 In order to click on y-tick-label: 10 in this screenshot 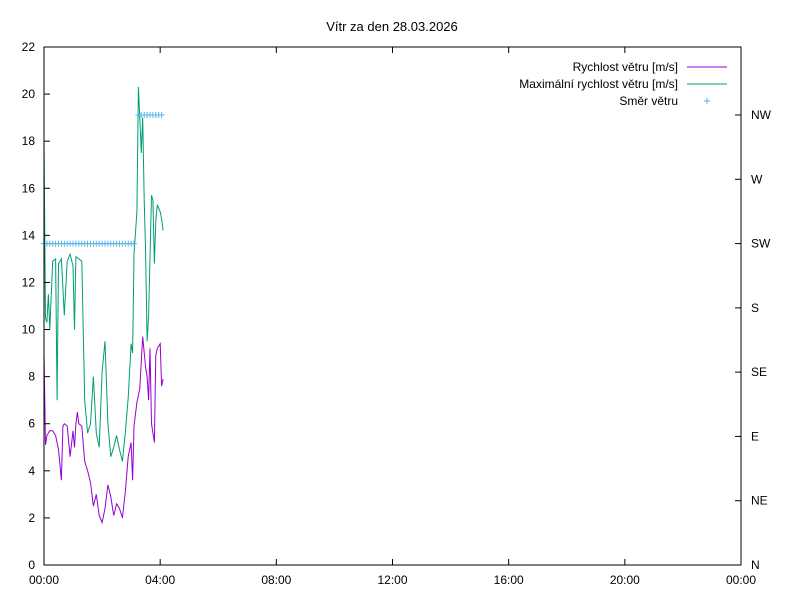, I will do `click(29, 330)`.